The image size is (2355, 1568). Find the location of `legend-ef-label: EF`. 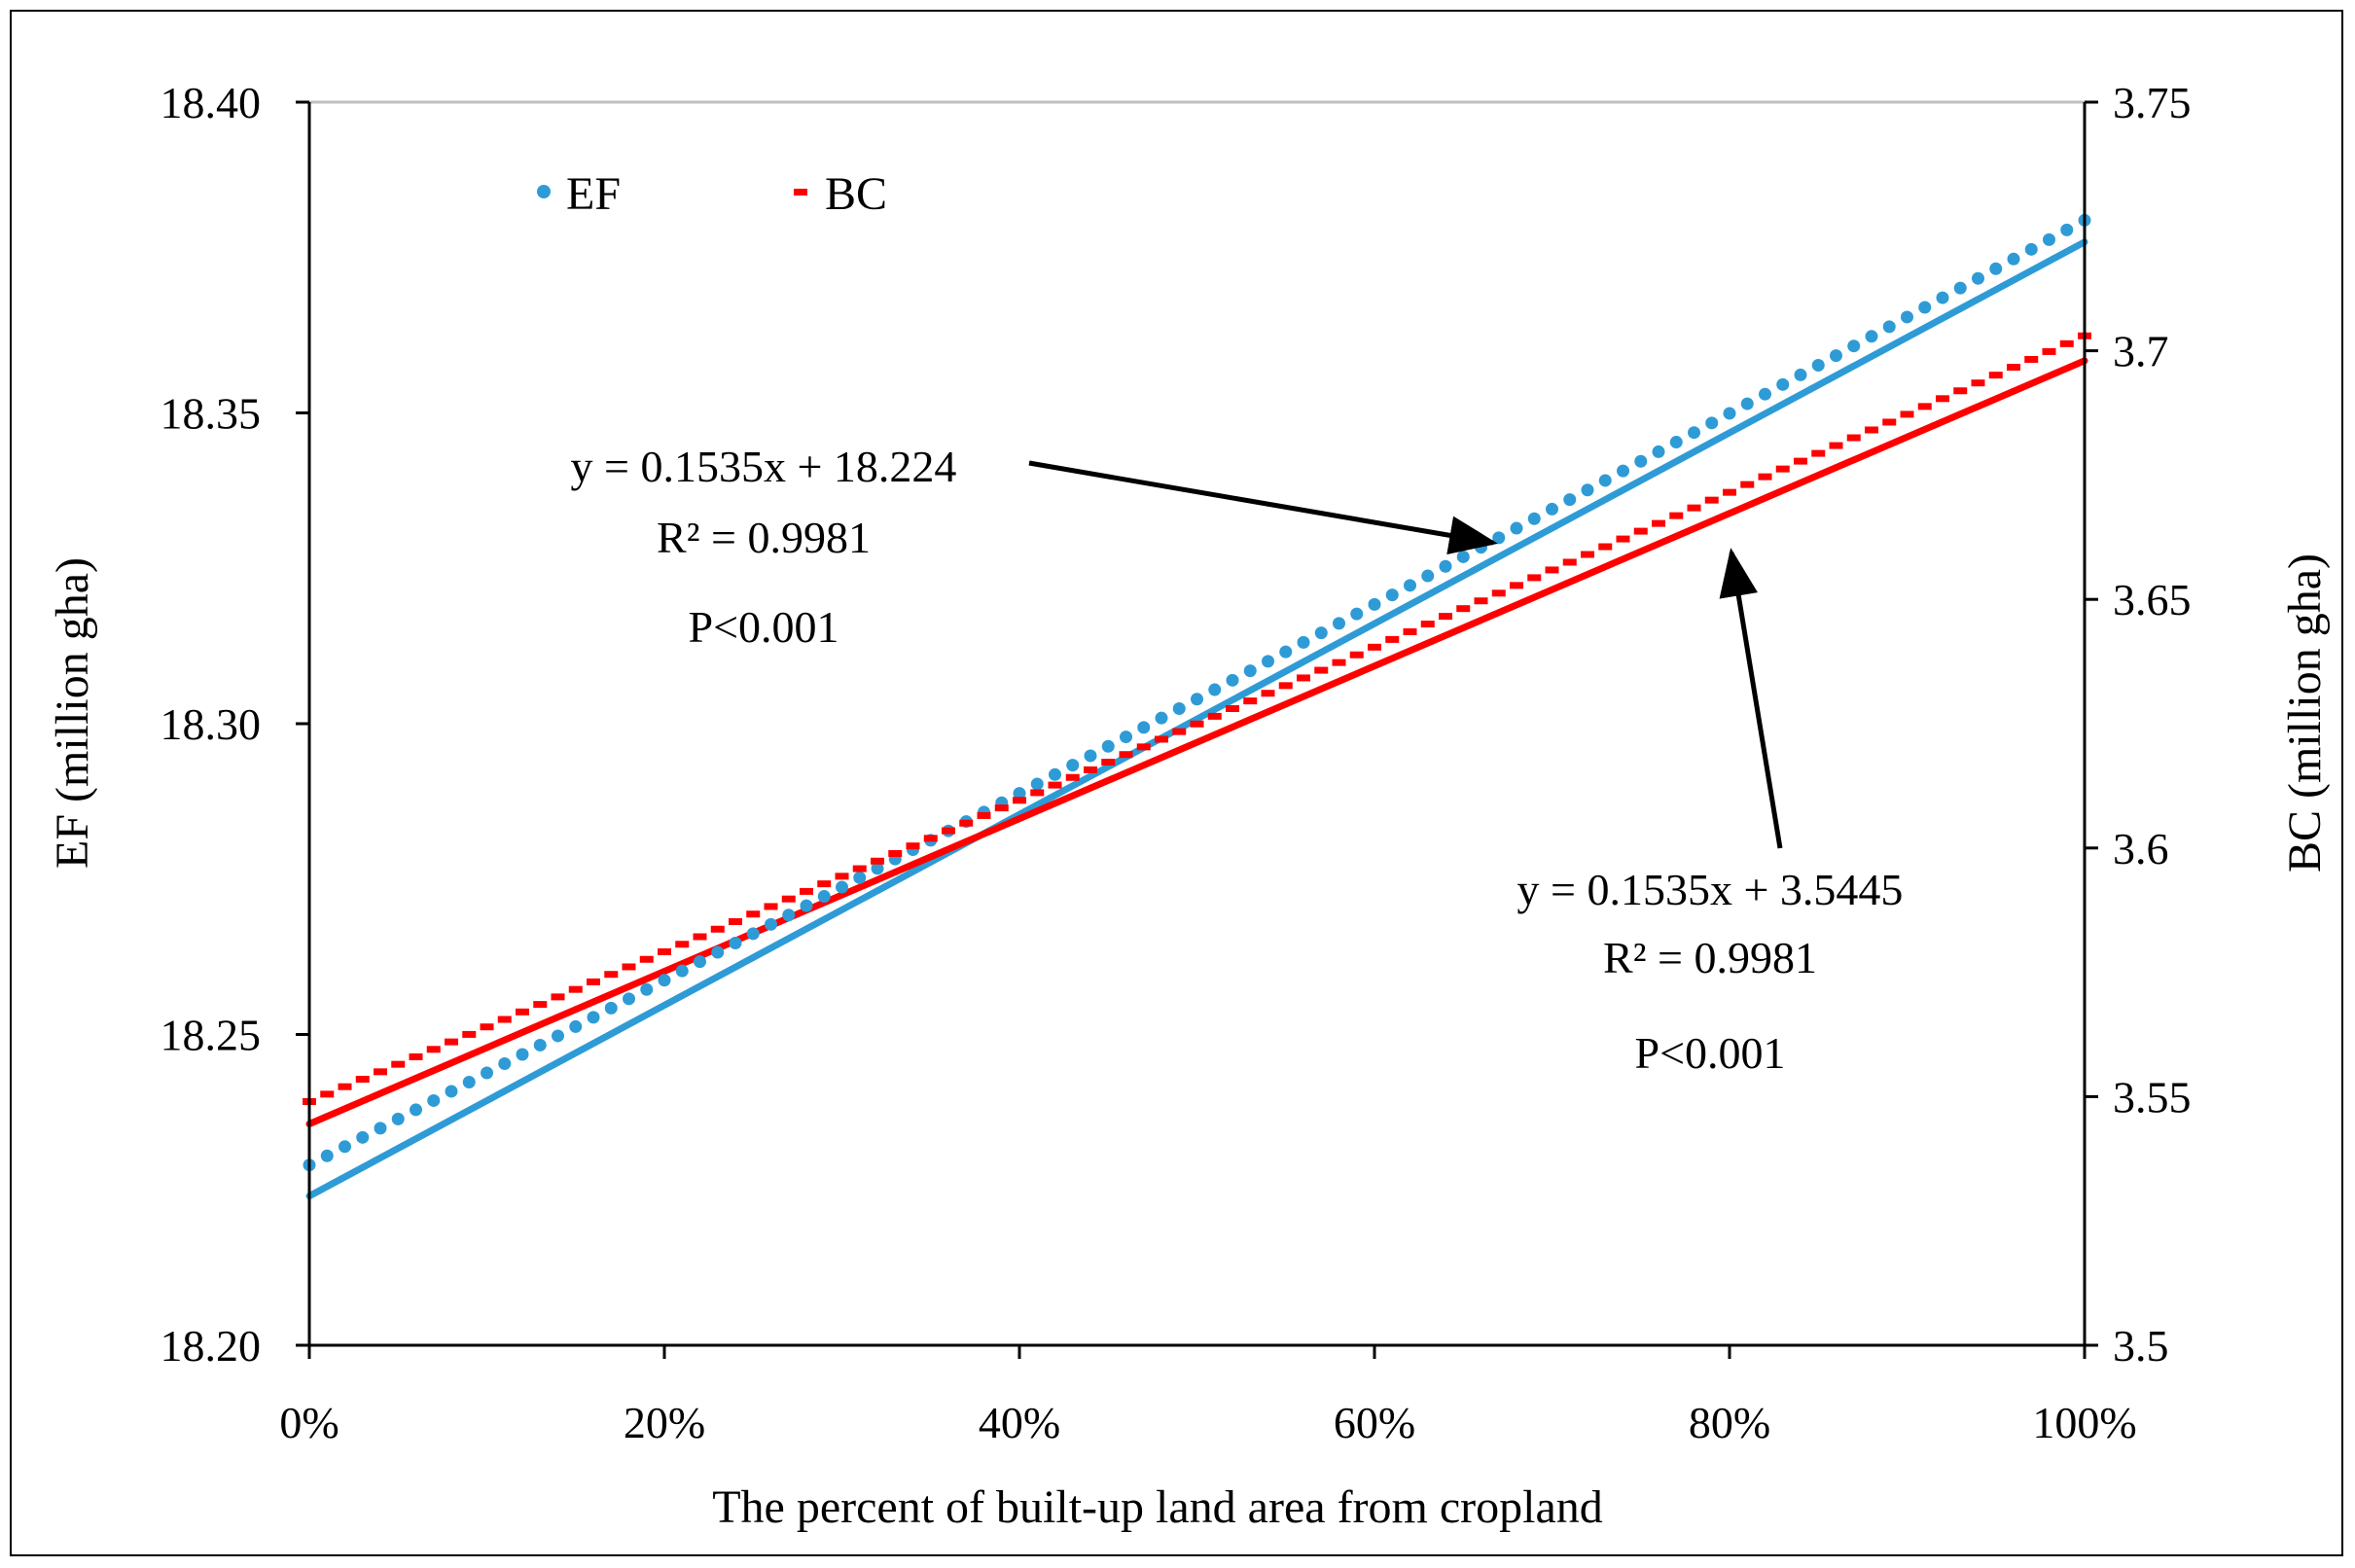

legend-ef-label: EF is located at coordinates (593, 194).